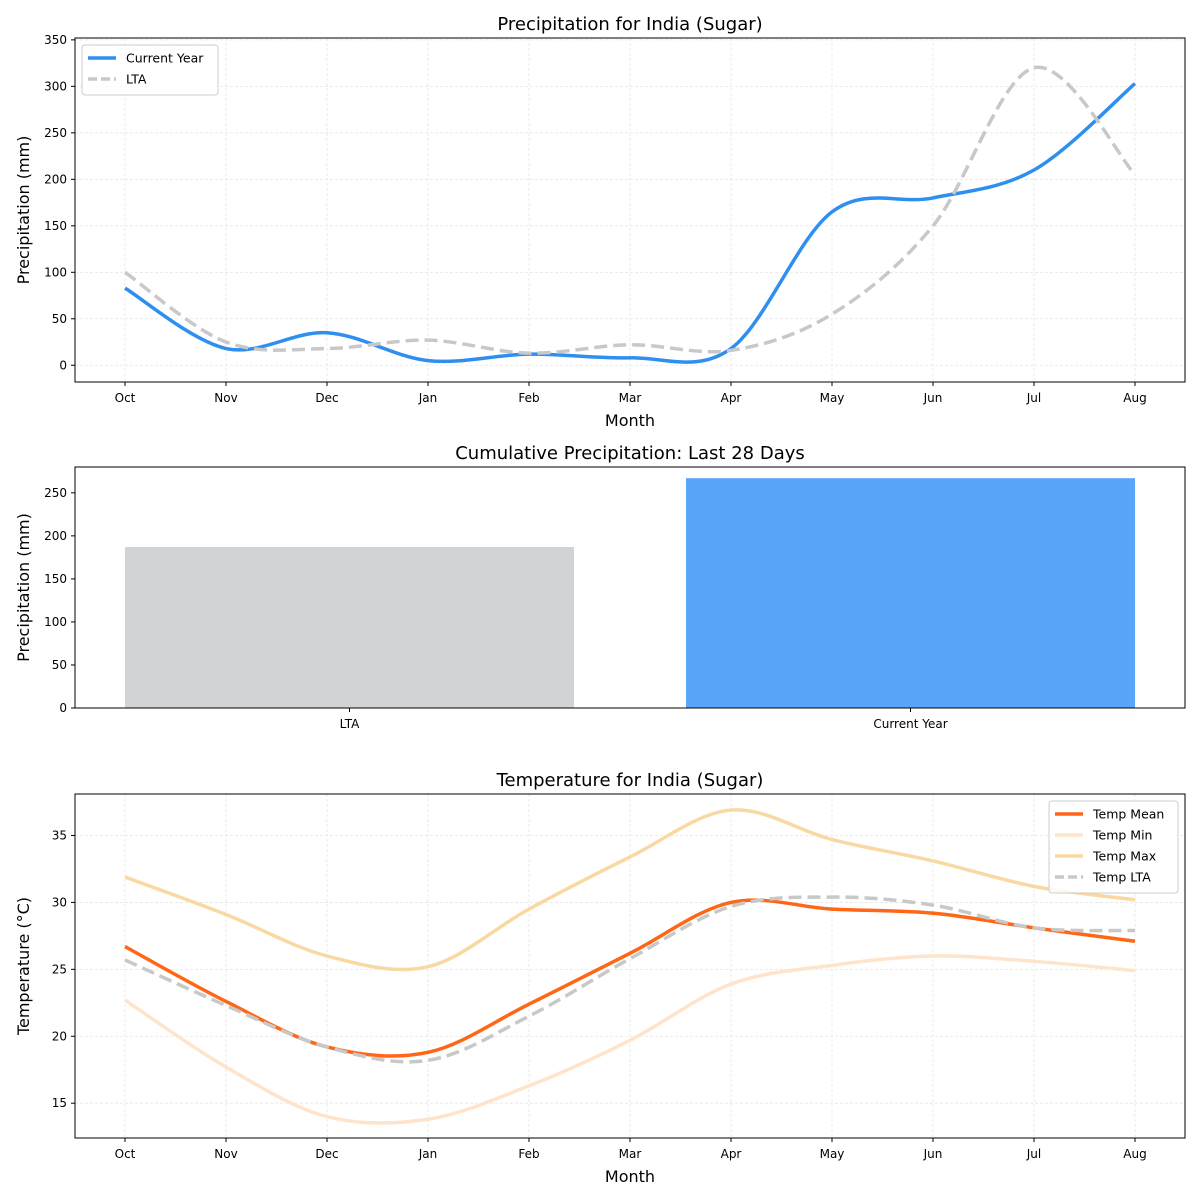  I want to click on x-tick-label: Current Year, so click(910, 724).